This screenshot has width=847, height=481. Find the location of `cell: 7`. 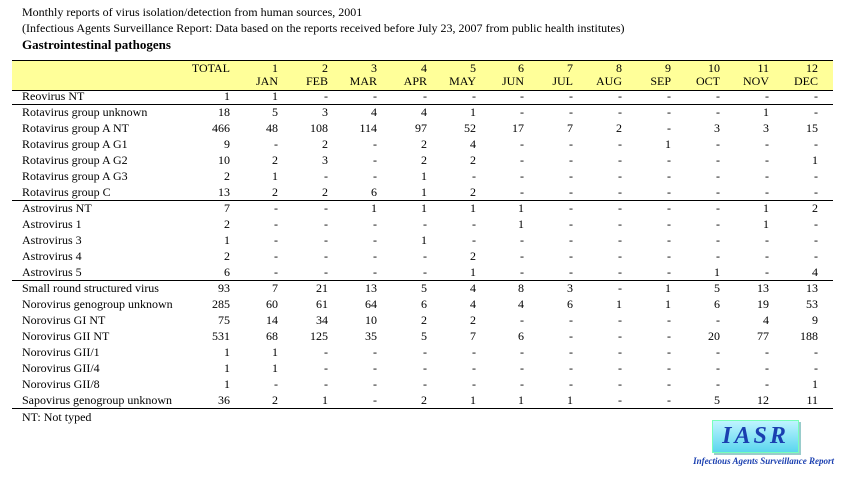

cell: 7 is located at coordinates (275, 288).